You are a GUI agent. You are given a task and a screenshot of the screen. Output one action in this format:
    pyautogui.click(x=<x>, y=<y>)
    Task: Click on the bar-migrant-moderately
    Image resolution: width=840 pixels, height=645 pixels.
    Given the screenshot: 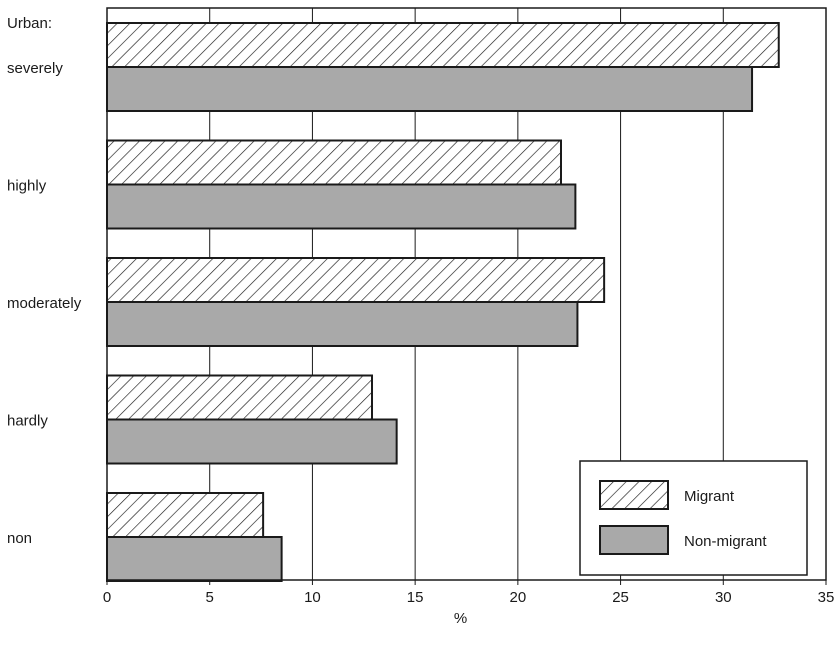 What is the action you would take?
    pyautogui.click(x=356, y=280)
    